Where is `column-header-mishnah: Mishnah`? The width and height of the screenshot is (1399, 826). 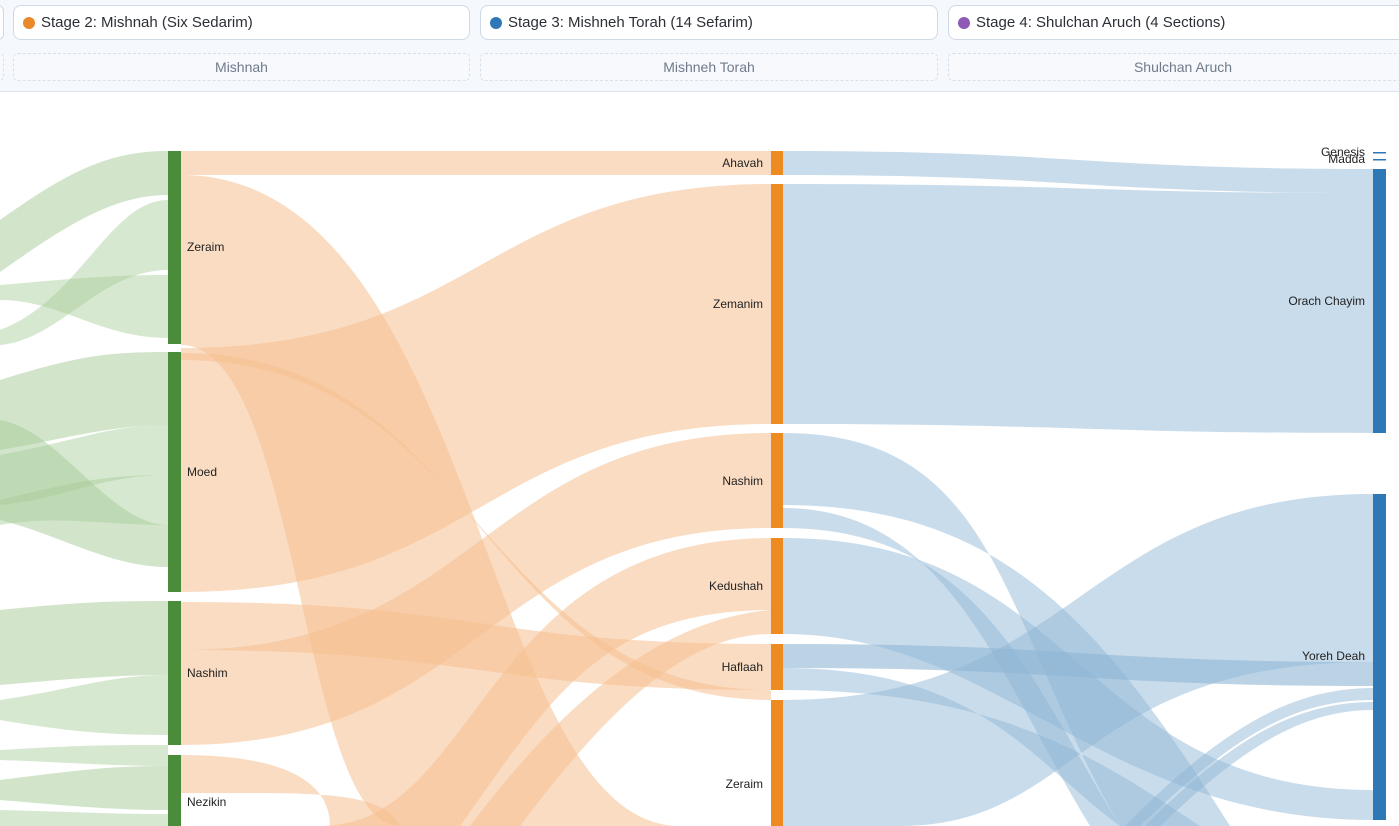 column-header-mishnah: Mishnah is located at coordinates (241, 67).